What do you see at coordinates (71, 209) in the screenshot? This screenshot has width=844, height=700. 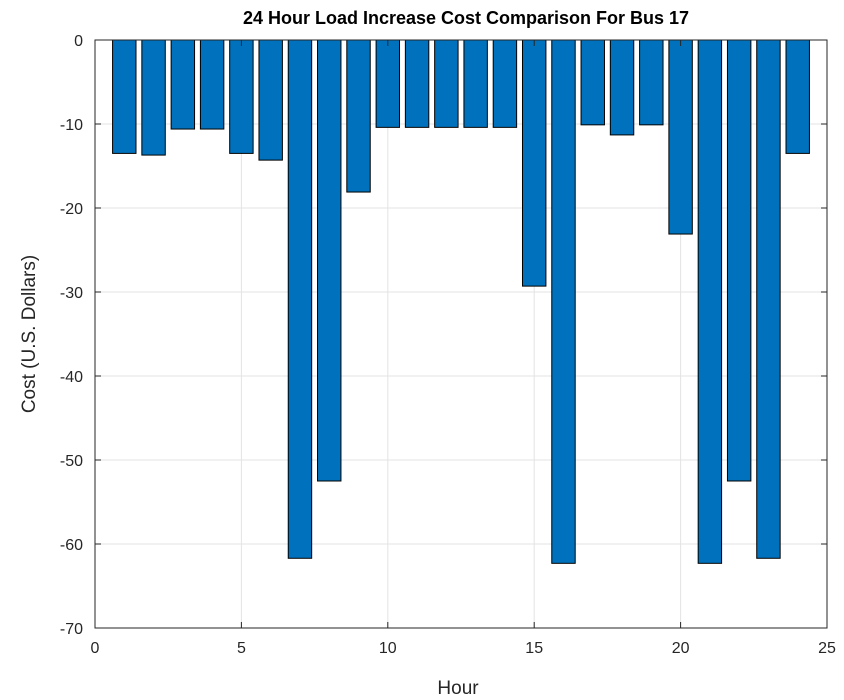 I see `y-tick-label: -20` at bounding box center [71, 209].